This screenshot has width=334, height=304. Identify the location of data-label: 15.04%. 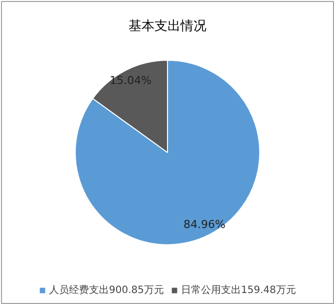
(131, 80).